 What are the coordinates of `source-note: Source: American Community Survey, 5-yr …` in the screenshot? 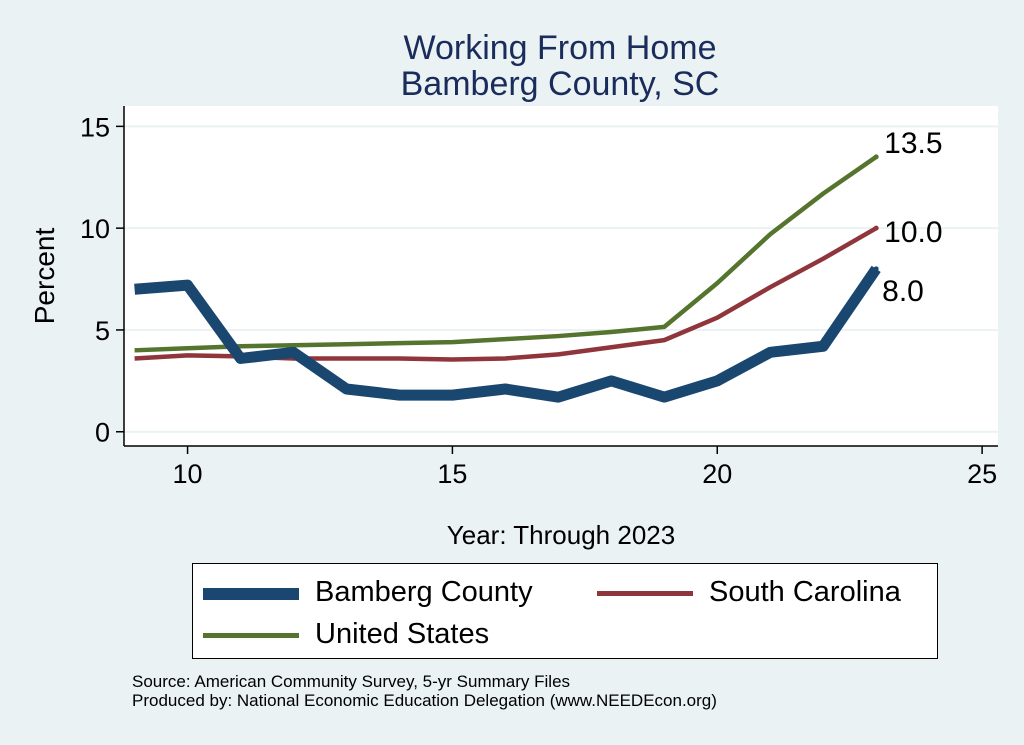 It's located at (424, 691).